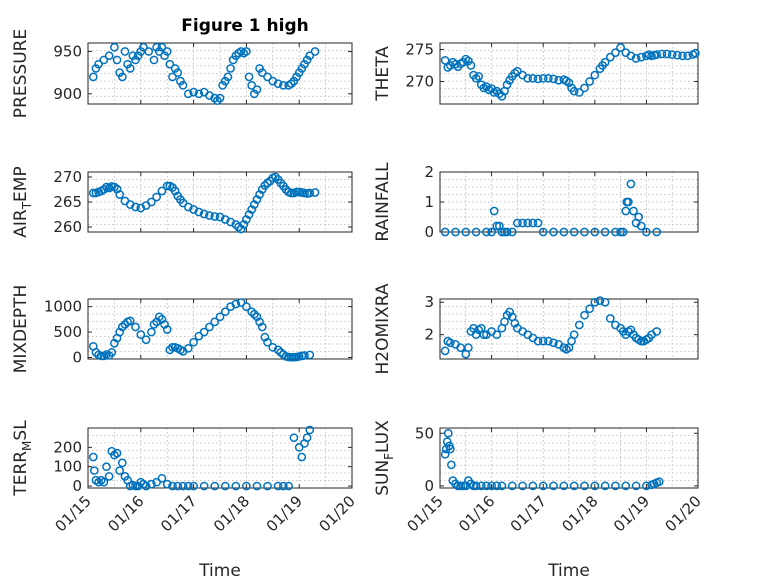 The image size is (778, 583). Describe the element at coordinates (683, 513) in the screenshot. I see `x-tick-label: 01/20` at that location.